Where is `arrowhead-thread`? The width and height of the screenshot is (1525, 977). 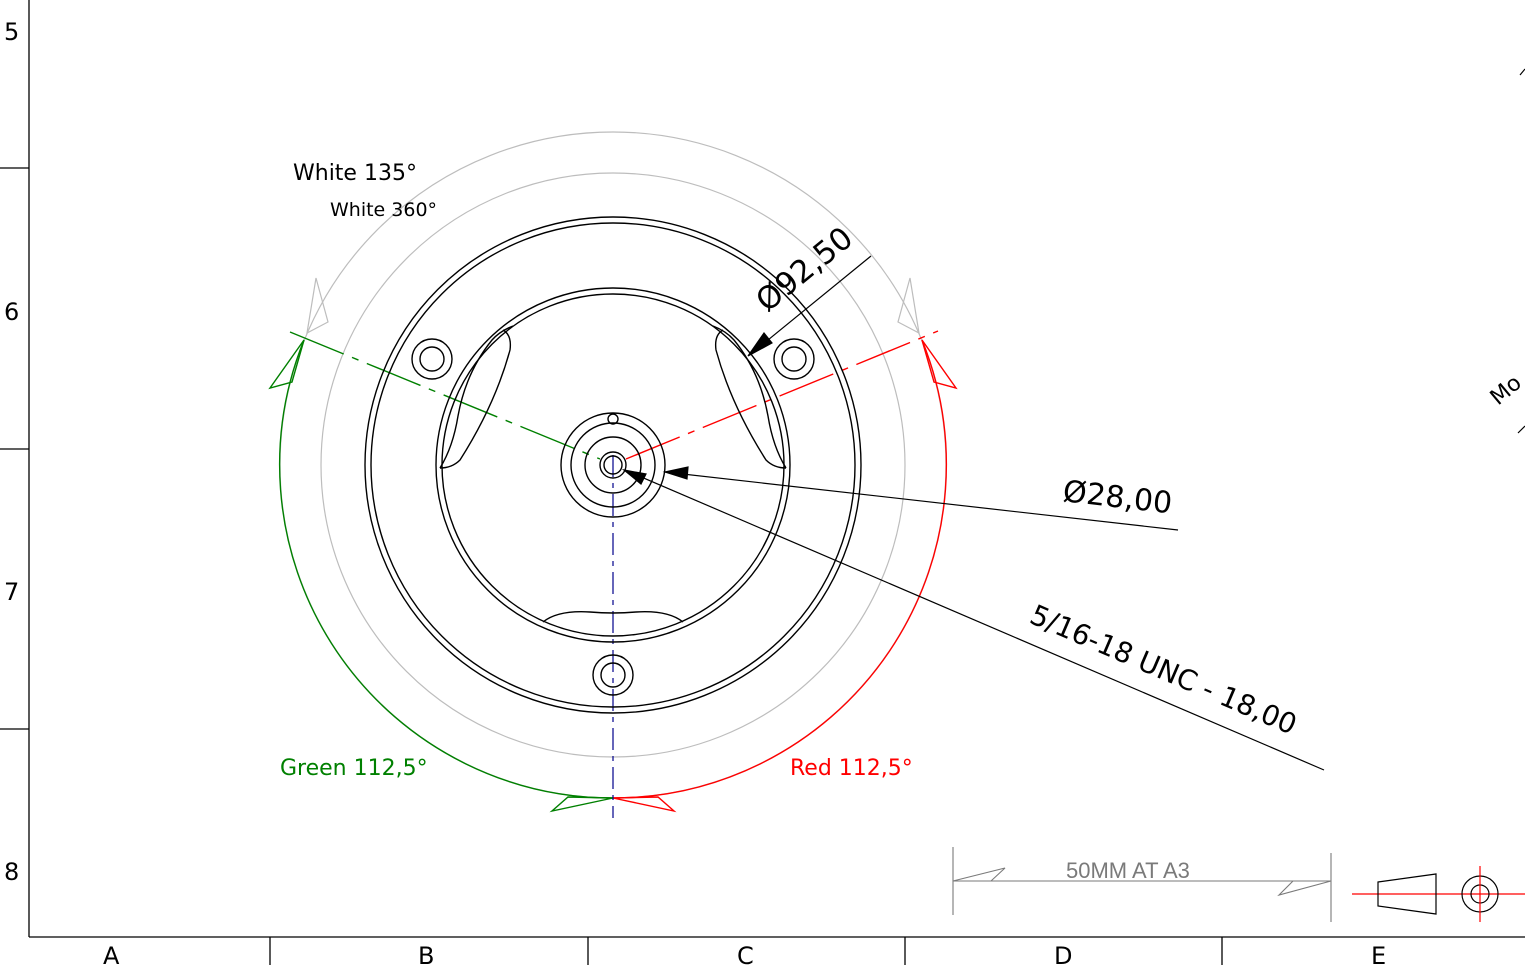 arrowhead-thread is located at coordinates (634, 476).